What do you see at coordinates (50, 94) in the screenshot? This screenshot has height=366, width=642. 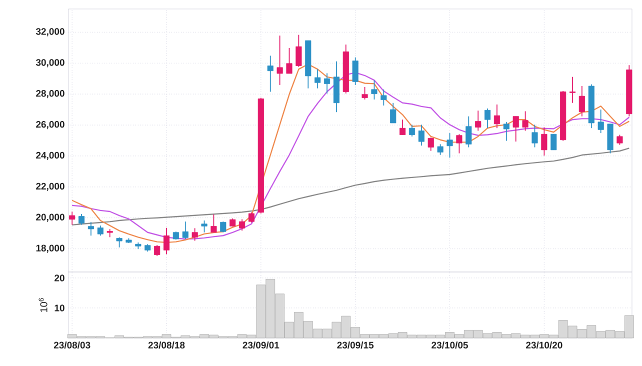 I see `y-tick-label: 28,000` at bounding box center [50, 94].